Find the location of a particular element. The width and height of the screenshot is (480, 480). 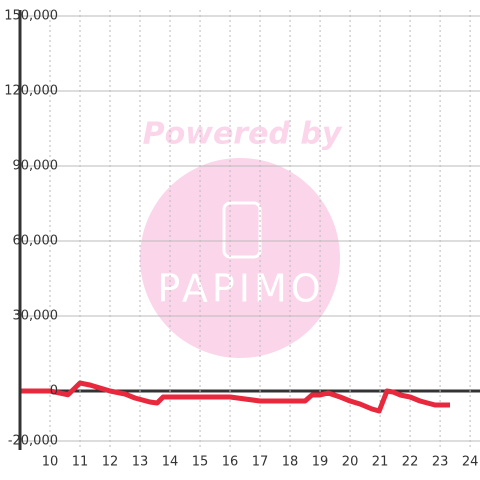

x-tick-label: 22 is located at coordinates (410, 462).